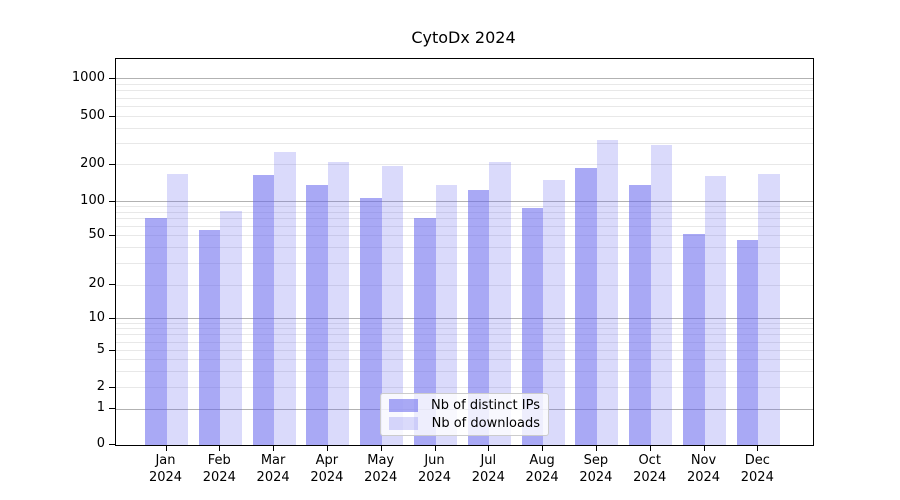  What do you see at coordinates (92, 200) in the screenshot?
I see `y-tick-label: 100` at bounding box center [92, 200].